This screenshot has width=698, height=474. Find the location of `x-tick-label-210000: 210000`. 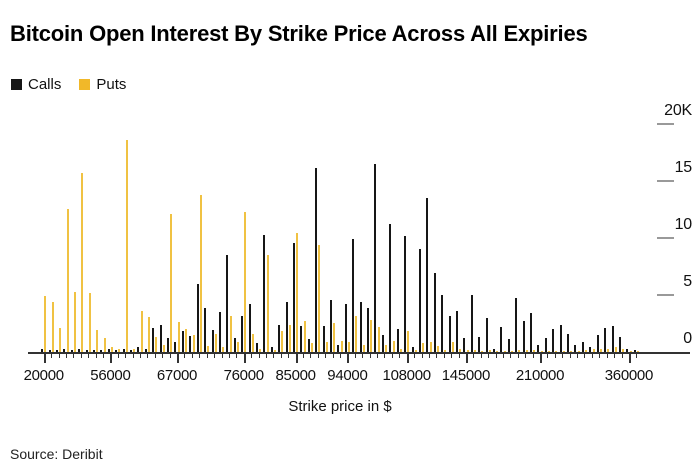

x-tick-label-210000: 210000 is located at coordinates (540, 375).